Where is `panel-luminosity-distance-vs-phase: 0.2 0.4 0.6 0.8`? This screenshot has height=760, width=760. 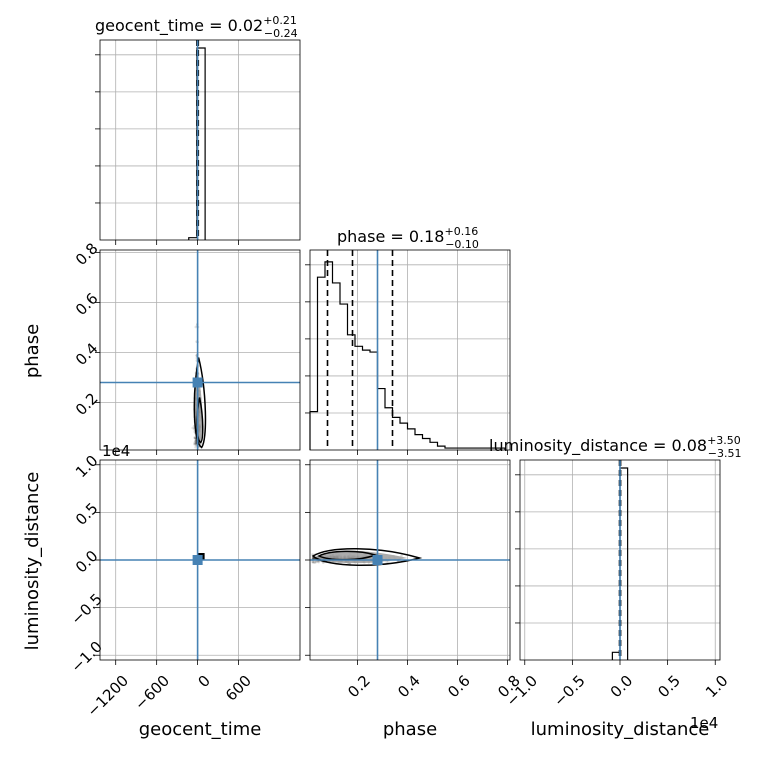
panel-luminosity-distance-vs-phase: 0.2 0.4 0.6 0.8 is located at coordinates (414, 580).